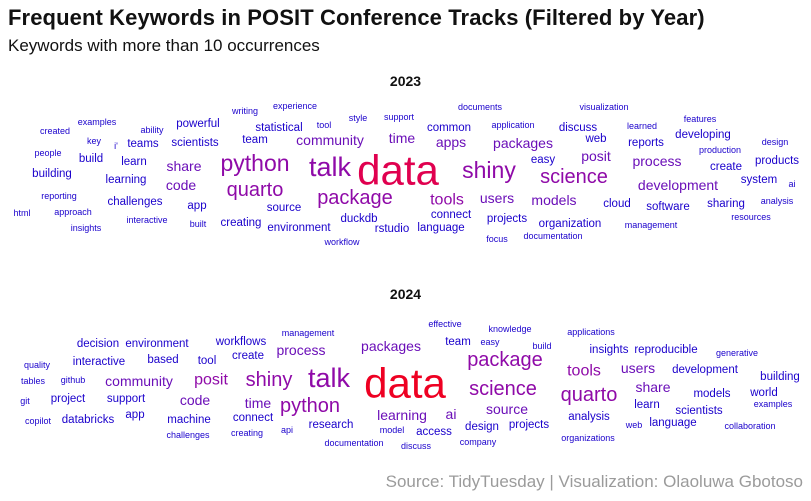 This screenshot has height=501, width=811. Describe the element at coordinates (609, 350) in the screenshot. I see `word-2024-insights: insights` at that location.